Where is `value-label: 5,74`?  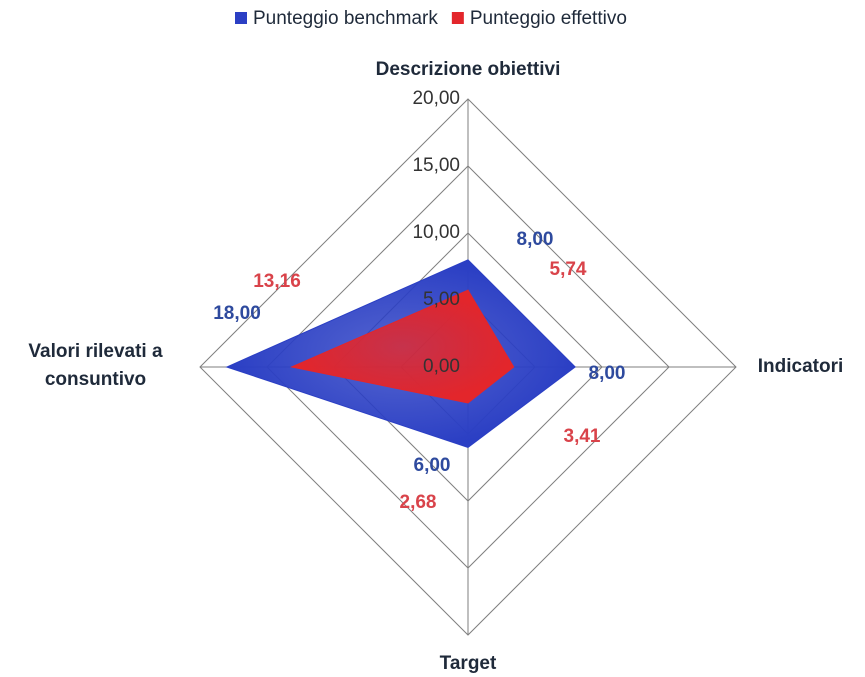 value-label: 5,74 is located at coordinates (568, 269).